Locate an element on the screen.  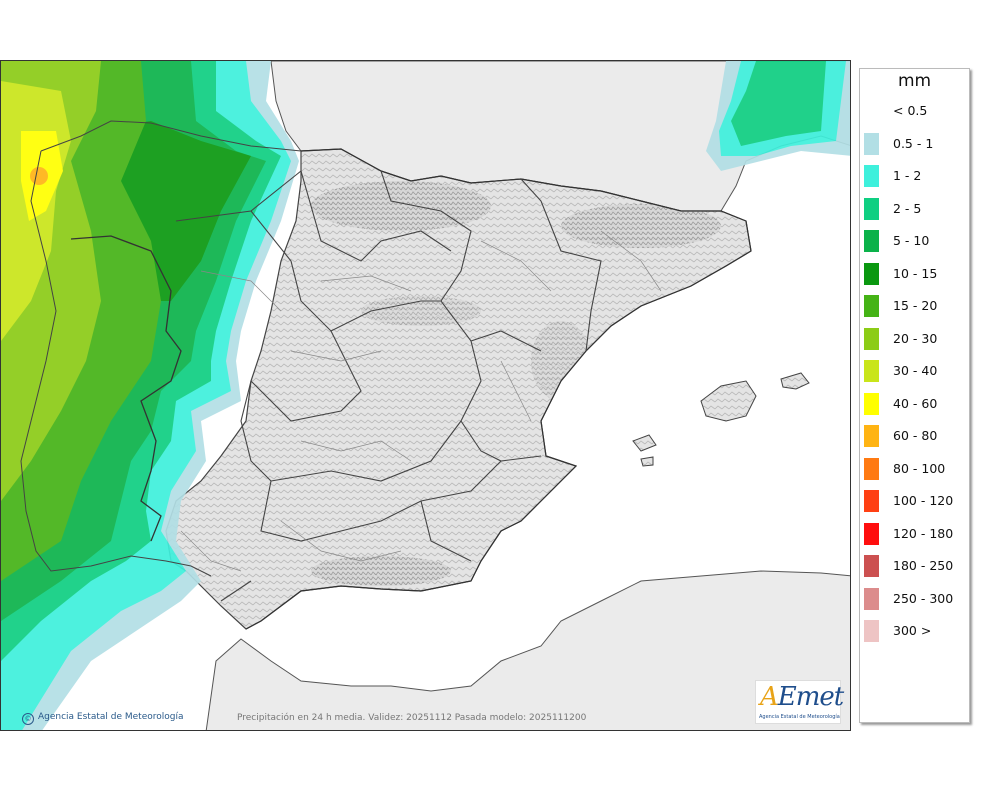
legend-label: 40 - 60 is located at coordinates (915, 403).